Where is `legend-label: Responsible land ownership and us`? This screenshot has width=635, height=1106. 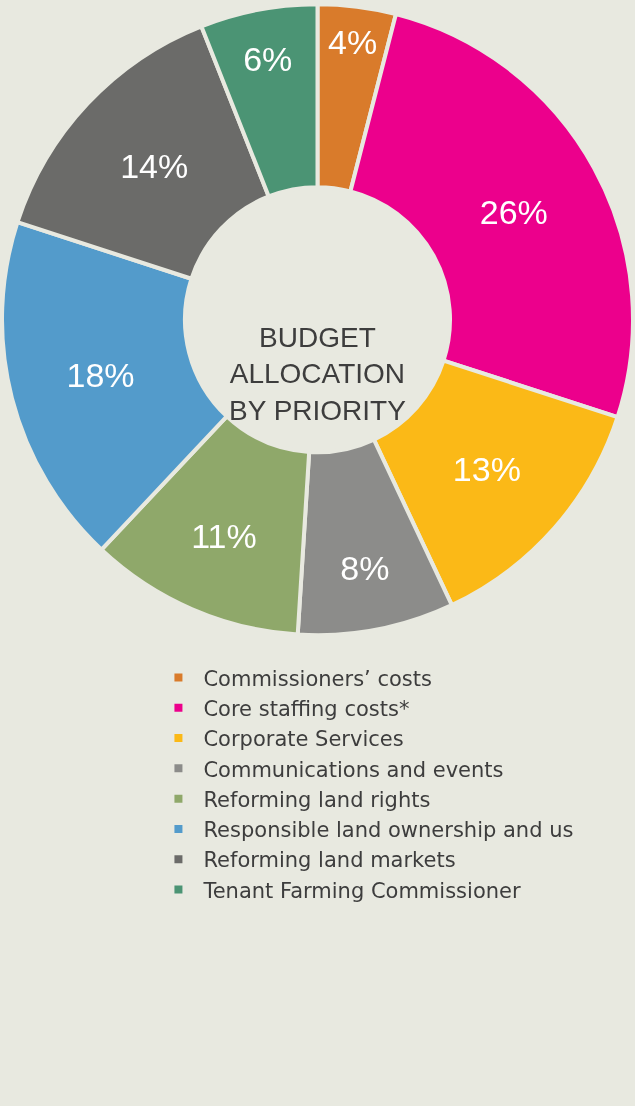
legend-label: Responsible land ownership and us is located at coordinates (388, 830).